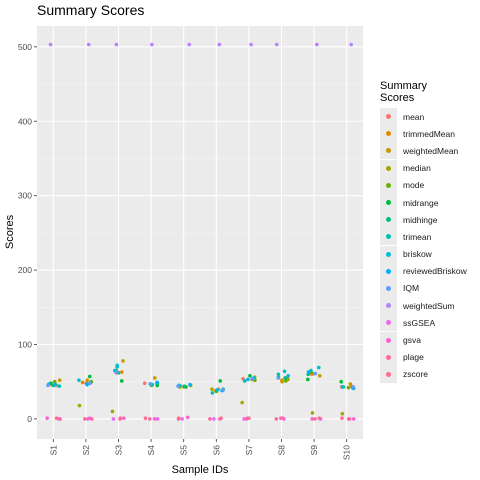 The image size is (480, 480). I want to click on point-plage-S4, so click(149, 419).